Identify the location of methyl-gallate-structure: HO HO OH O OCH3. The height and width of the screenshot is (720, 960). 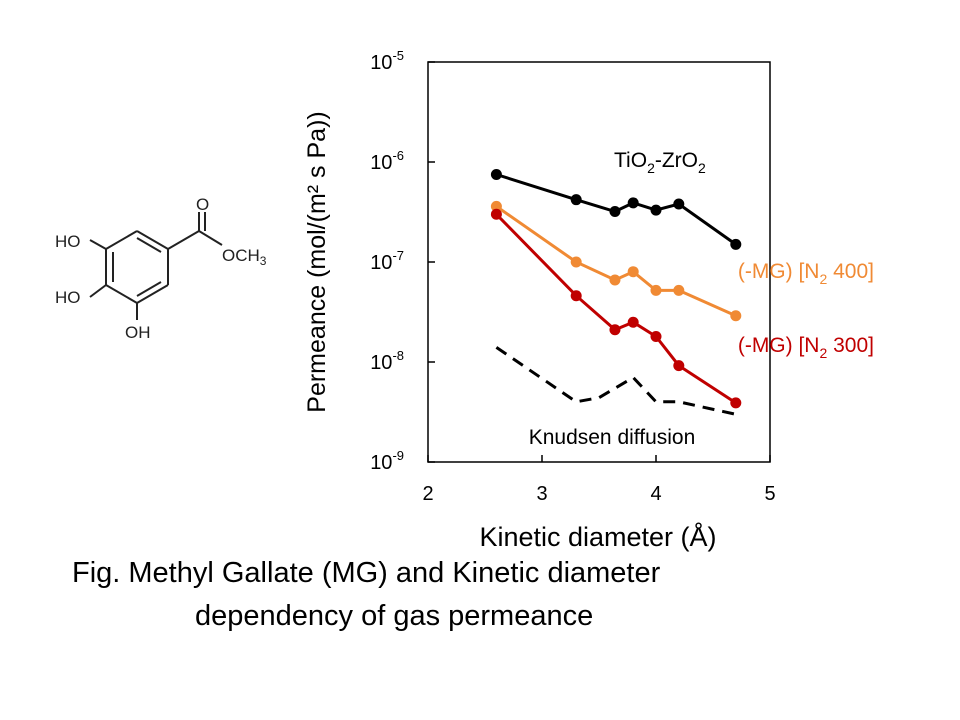
(161, 268).